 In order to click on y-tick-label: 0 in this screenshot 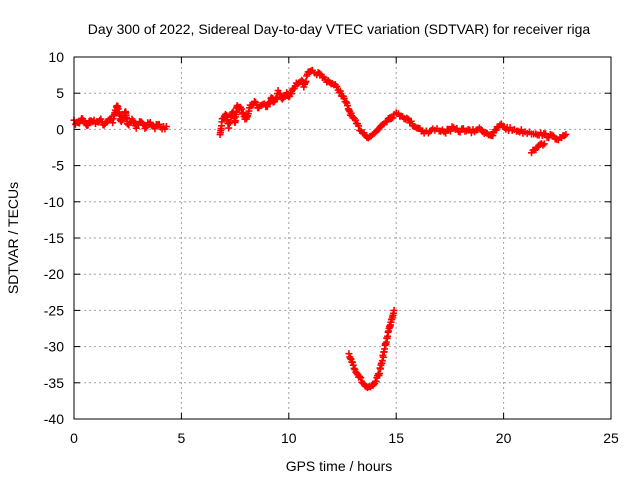, I will do `click(60, 129)`.